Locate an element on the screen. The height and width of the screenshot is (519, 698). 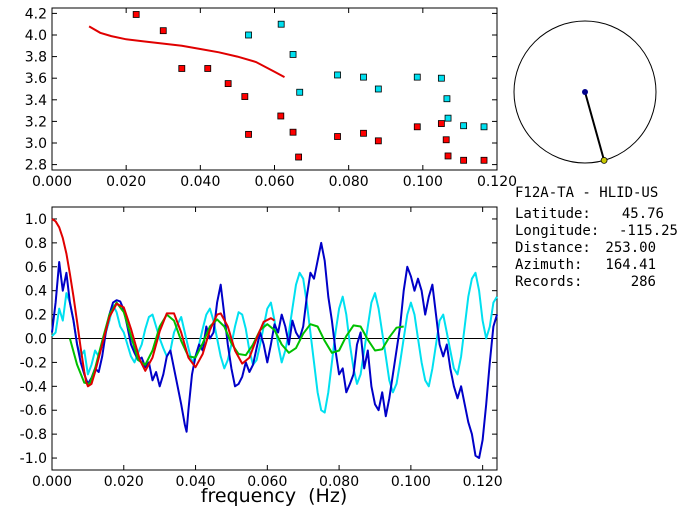
dispersion-ytick-label-4-0: 4.0 is located at coordinates (36, 36).